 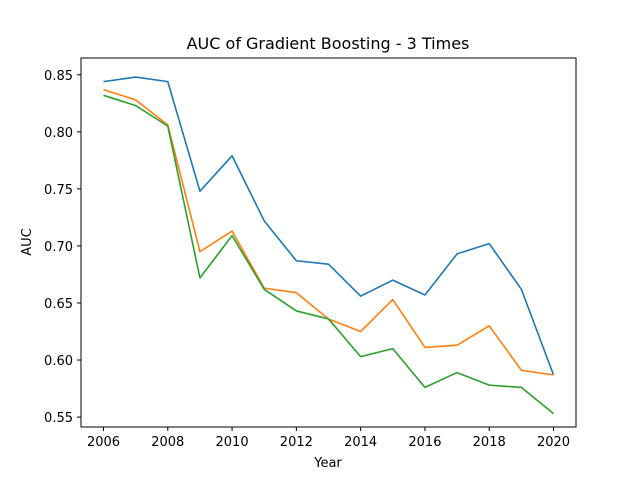 I want to click on y-tick-label: 0.75, so click(x=58, y=190).